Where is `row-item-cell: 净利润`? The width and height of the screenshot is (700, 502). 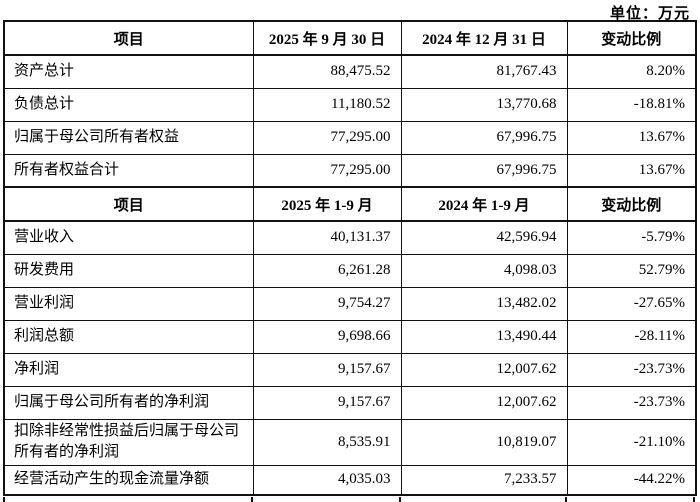 row-item-cell: 净利润 is located at coordinates (128, 369).